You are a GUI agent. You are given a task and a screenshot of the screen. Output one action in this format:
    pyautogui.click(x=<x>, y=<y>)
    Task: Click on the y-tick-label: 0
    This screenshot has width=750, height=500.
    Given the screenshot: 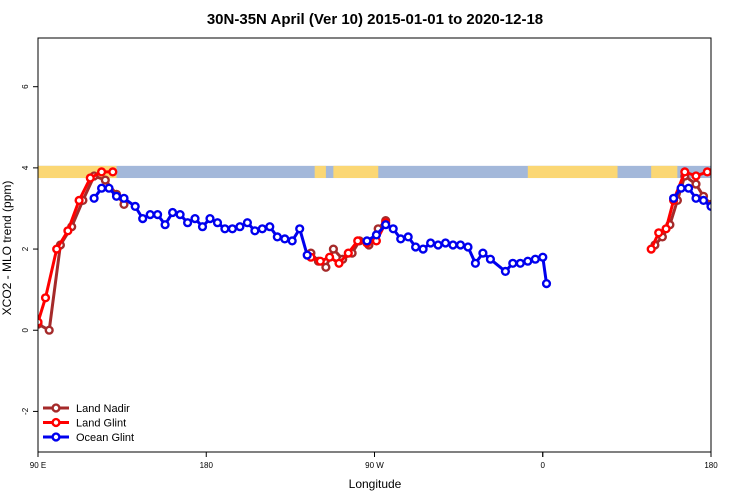 What is the action you would take?
    pyautogui.click(x=25, y=329)
    